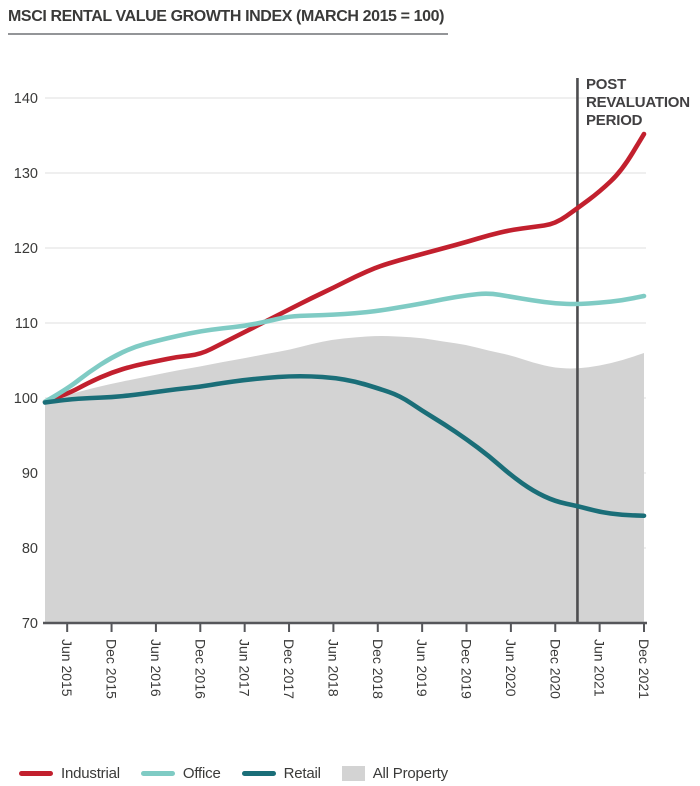  What do you see at coordinates (353, 773) in the screenshot?
I see `all-property-area-swatch-icon` at bounding box center [353, 773].